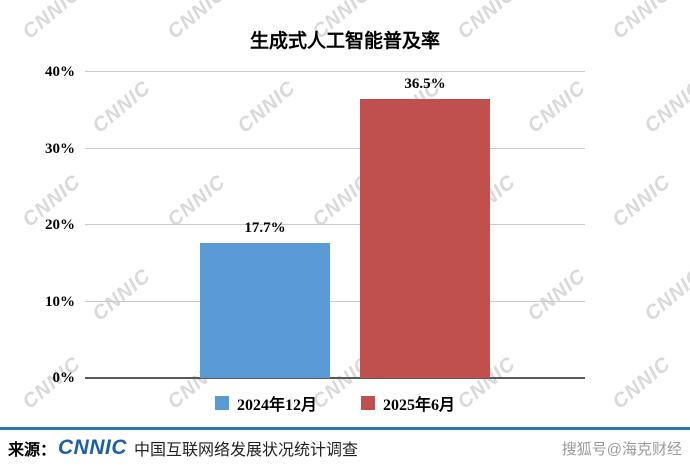 The image size is (690, 470). Describe the element at coordinates (60, 225) in the screenshot. I see `y-tick-label: 20%` at that location.